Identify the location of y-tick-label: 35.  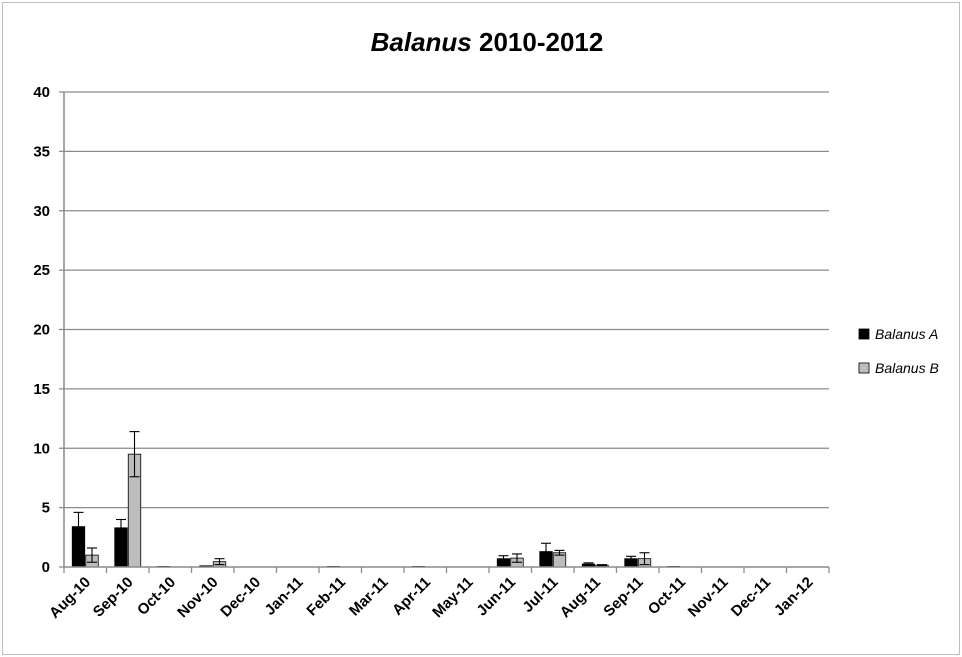
(41, 151).